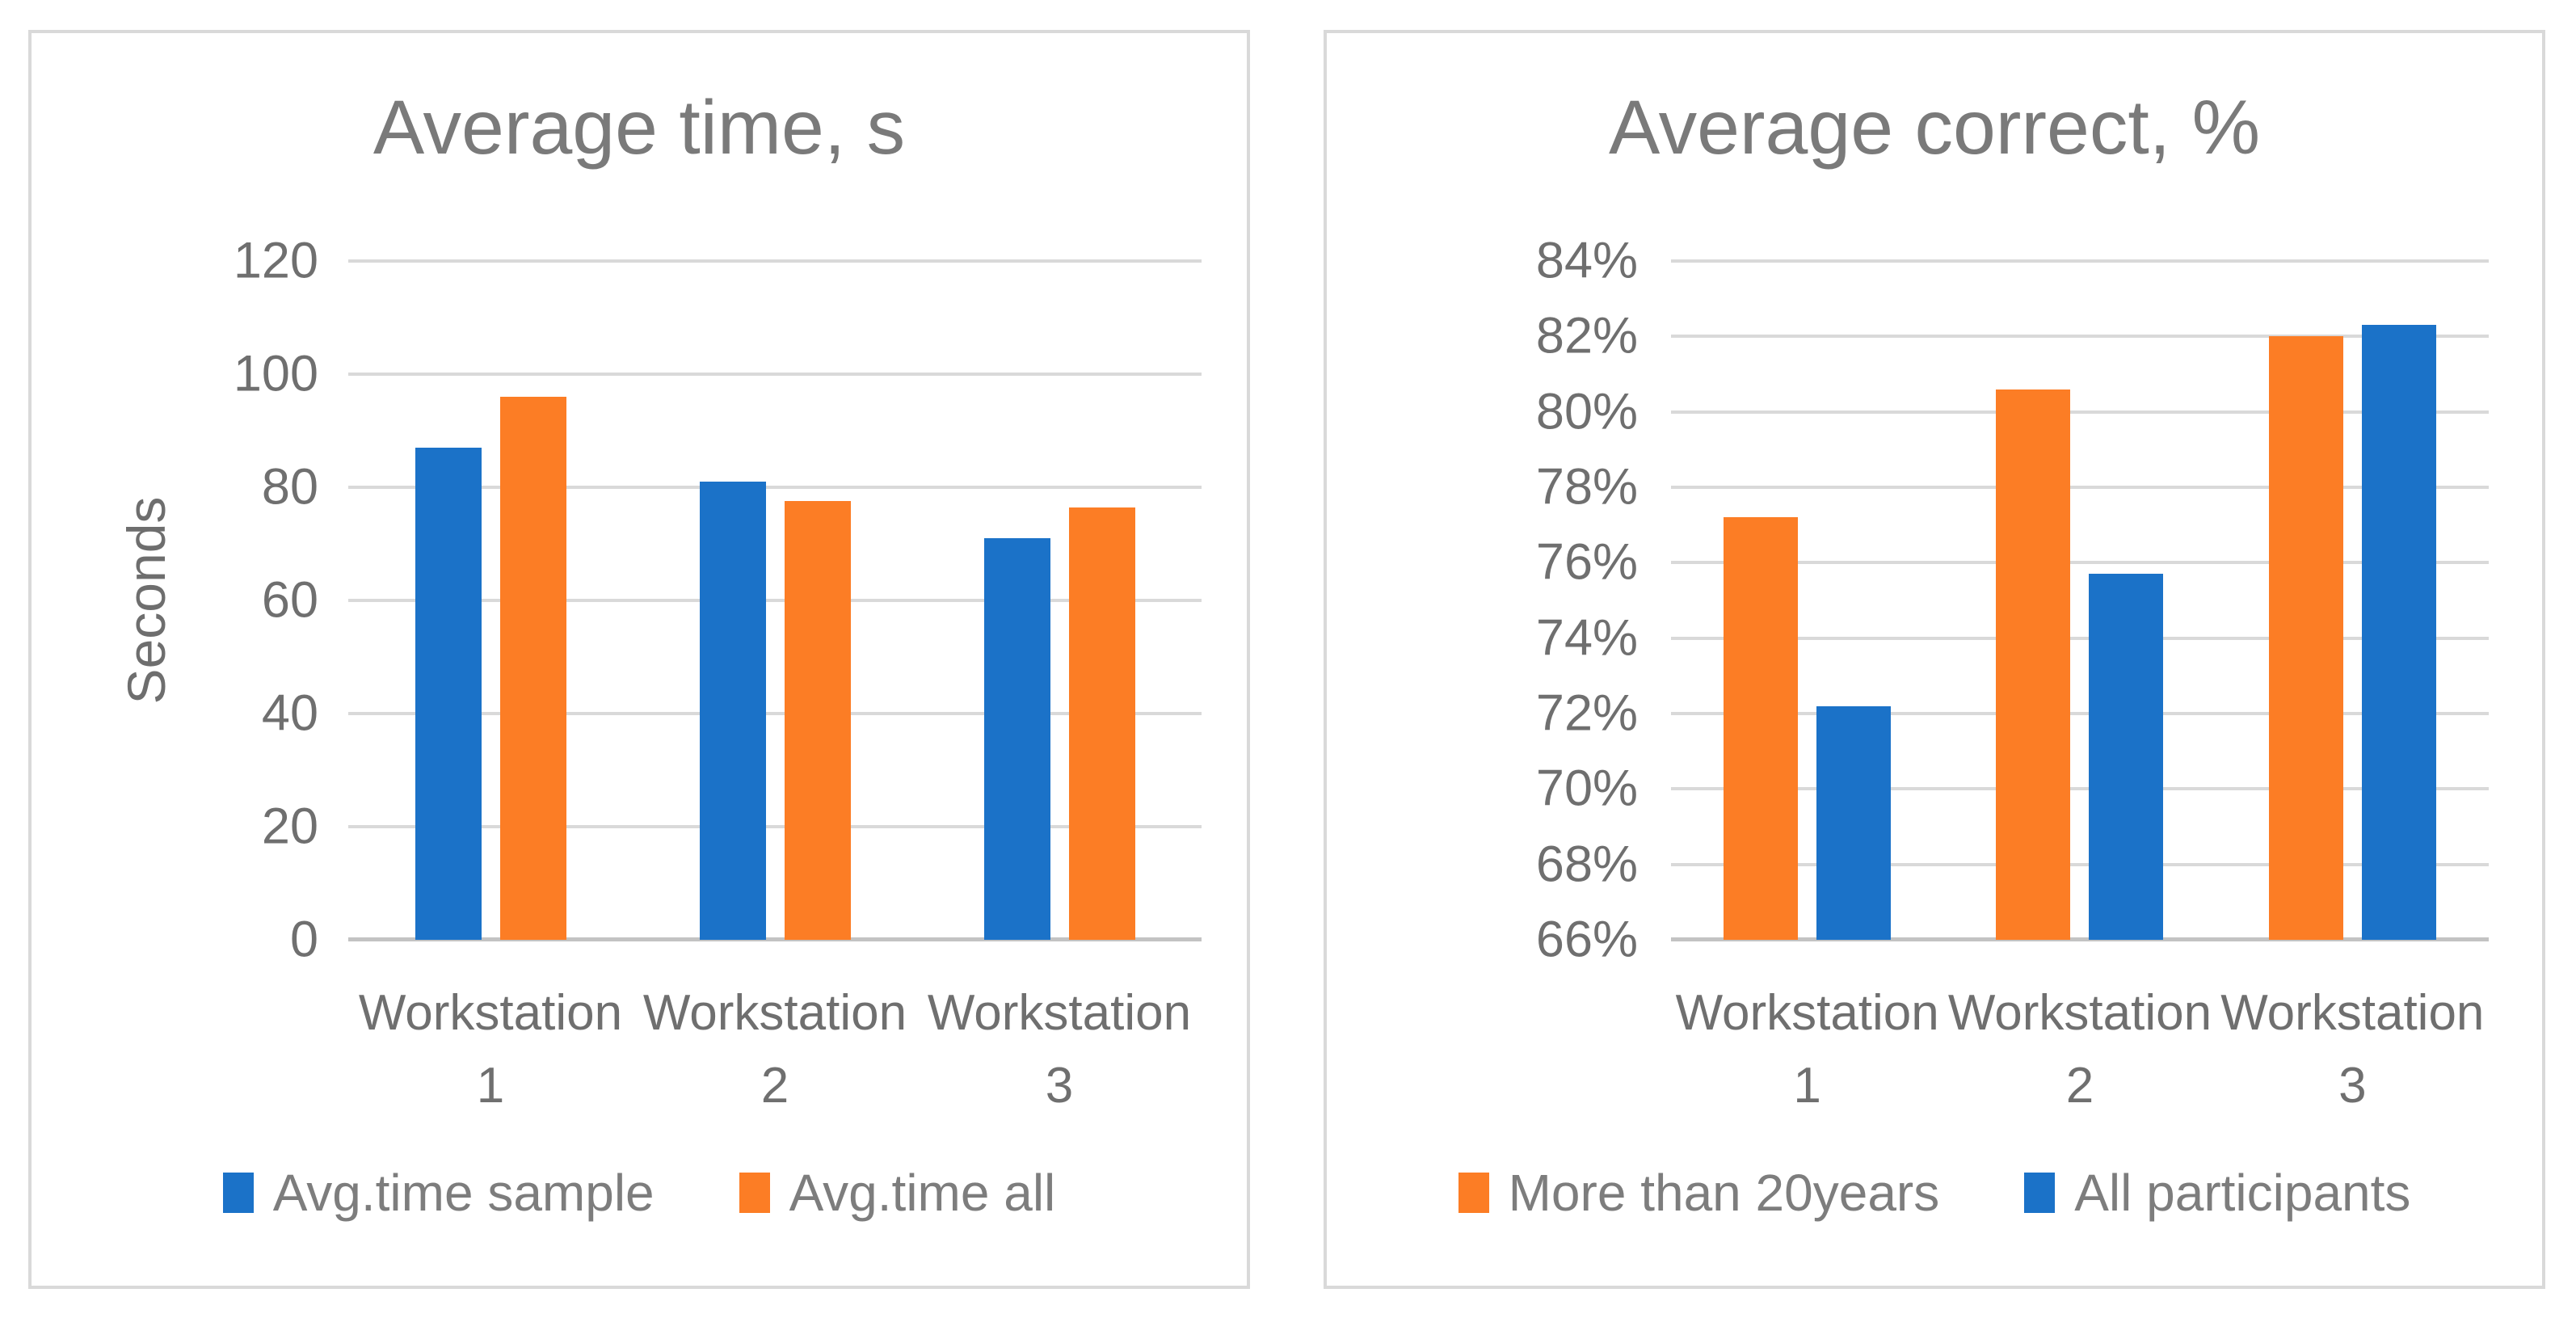 The width and height of the screenshot is (2576, 1318). I want to click on legend-item: All participants, so click(2217, 1193).